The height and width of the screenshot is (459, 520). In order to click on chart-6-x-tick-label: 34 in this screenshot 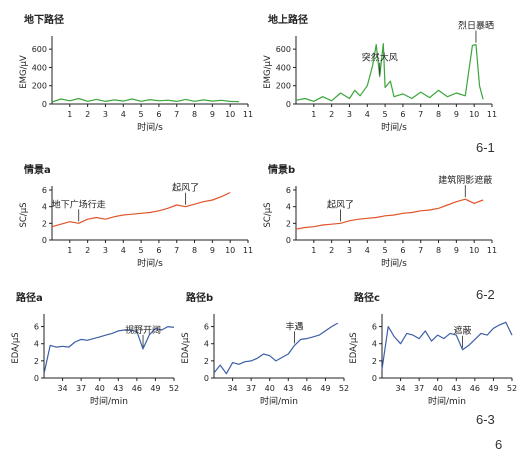, I will do `click(232, 388)`.